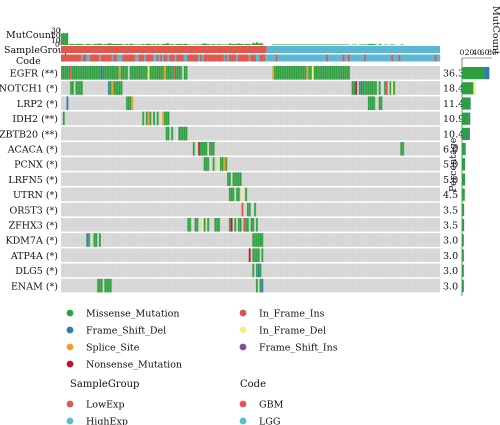  I want to click on side-bars, so click(476, 179).